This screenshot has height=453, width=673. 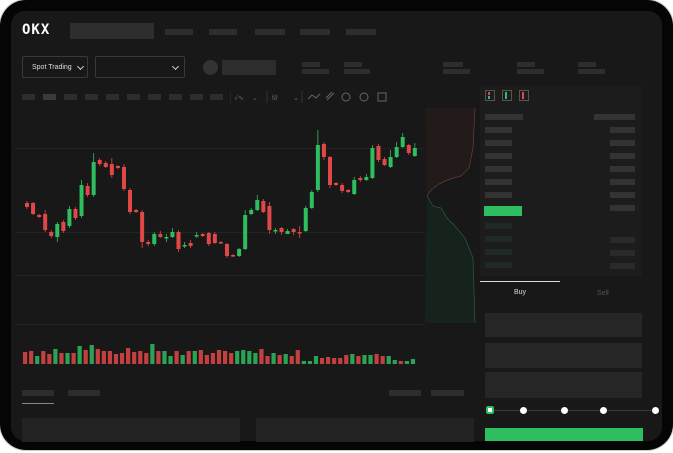 What do you see at coordinates (524, 95) in the screenshot?
I see `asks-only-icon` at bounding box center [524, 95].